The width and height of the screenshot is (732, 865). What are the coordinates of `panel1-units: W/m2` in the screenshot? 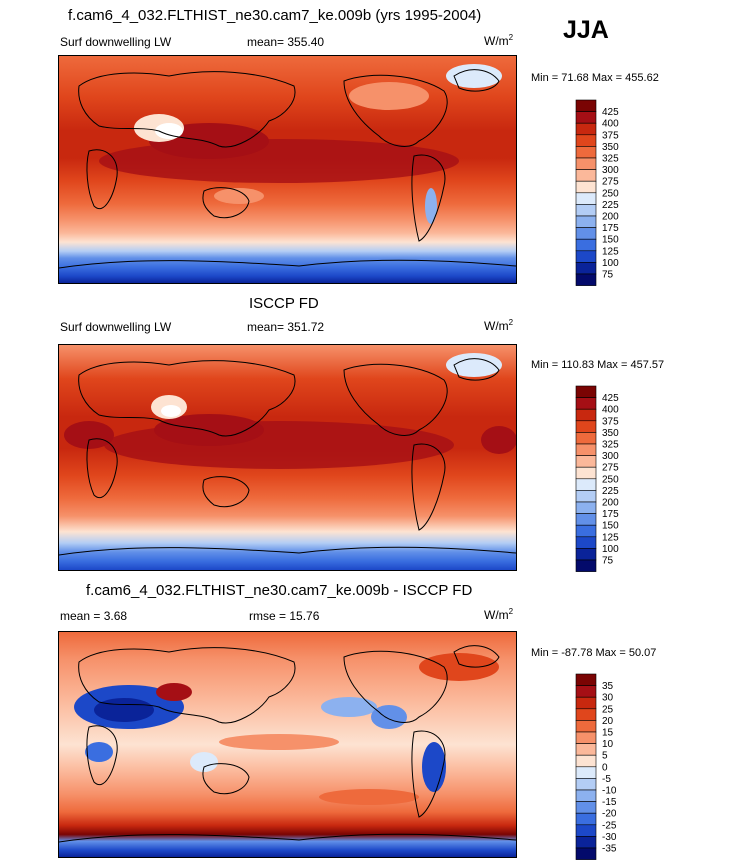 It's located at (499, 40).